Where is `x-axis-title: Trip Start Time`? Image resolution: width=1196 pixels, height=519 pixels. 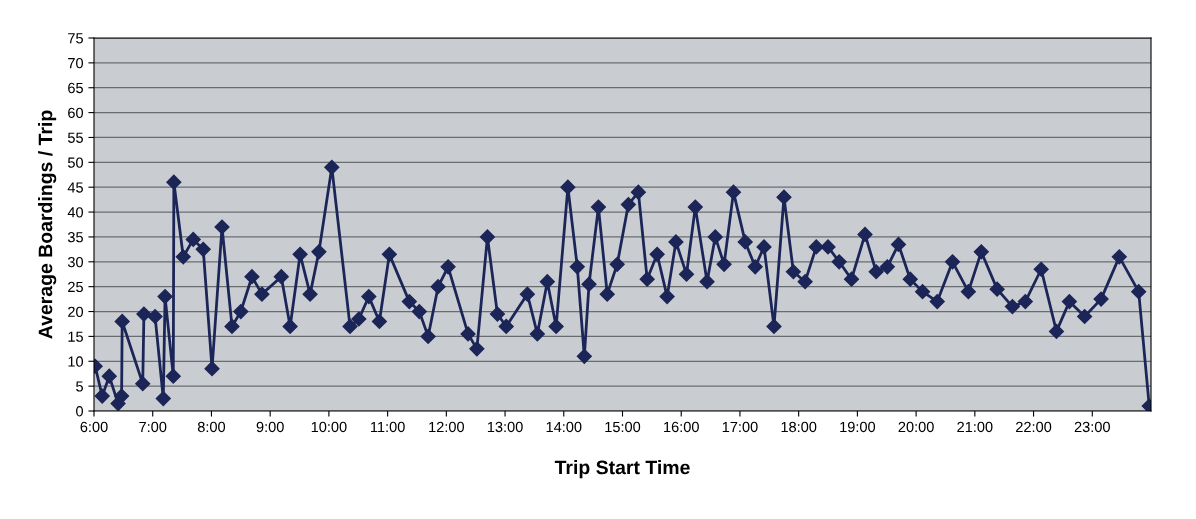 x-axis-title: Trip Start Time is located at coordinates (622, 469).